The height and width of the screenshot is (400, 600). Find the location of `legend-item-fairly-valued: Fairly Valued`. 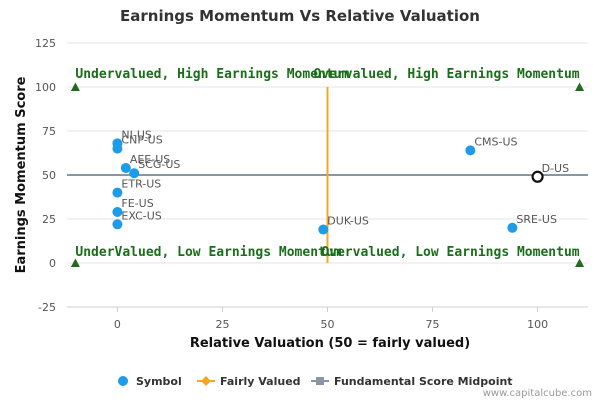

legend-item-fairly-valued: Fairly Valued is located at coordinates (249, 381).